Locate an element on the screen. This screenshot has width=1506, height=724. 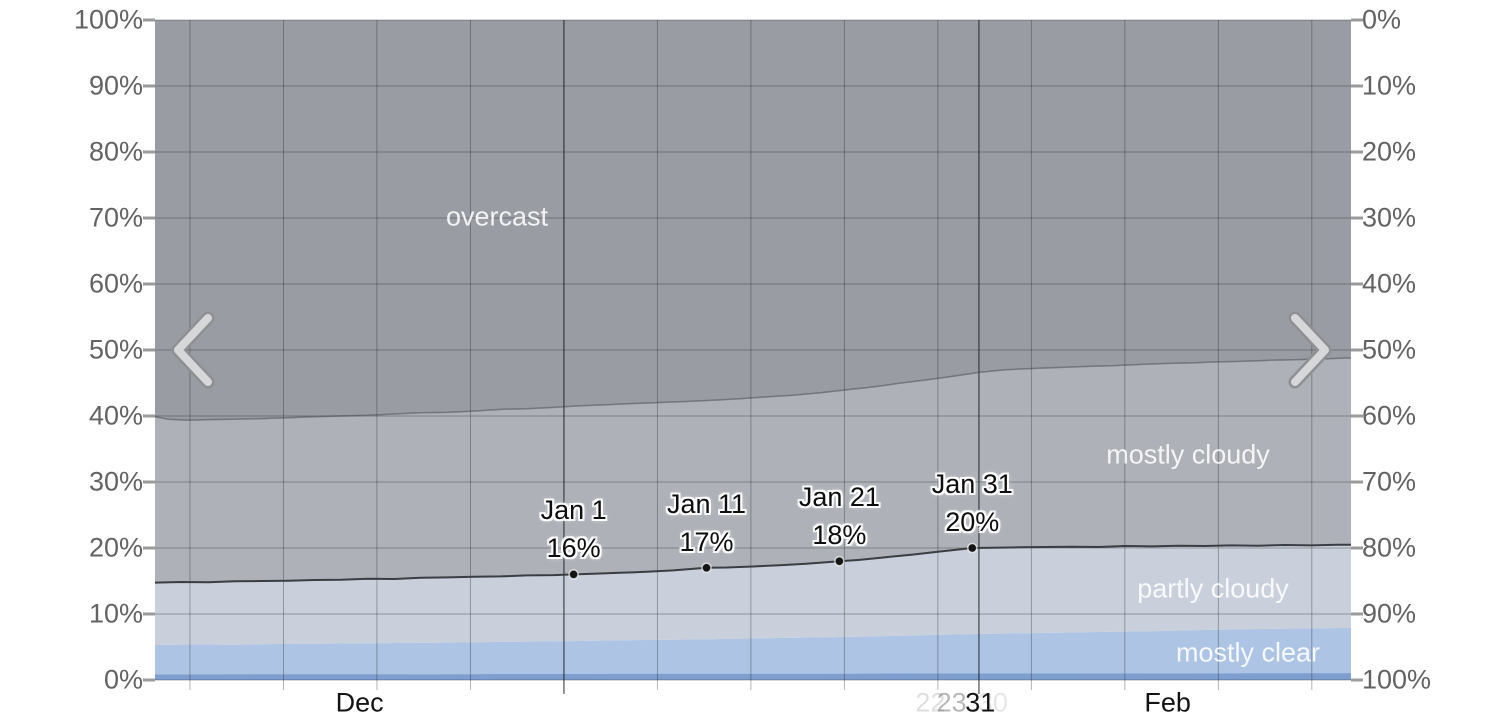
next-period-button is located at coordinates (1310, 350).